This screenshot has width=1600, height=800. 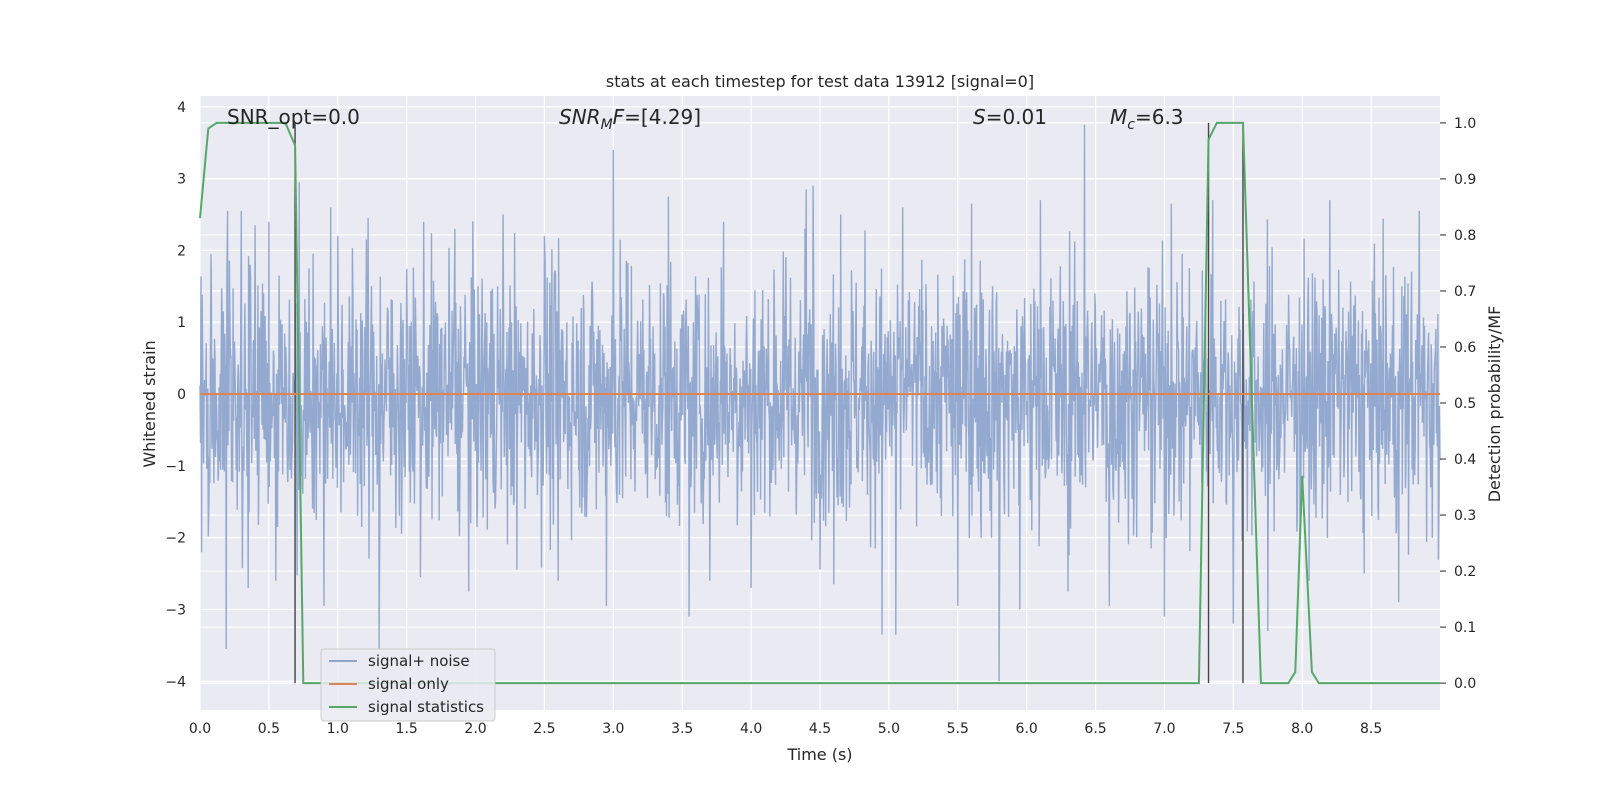 What do you see at coordinates (200, 729) in the screenshot?
I see `x-tick-label: 0.0` at bounding box center [200, 729].